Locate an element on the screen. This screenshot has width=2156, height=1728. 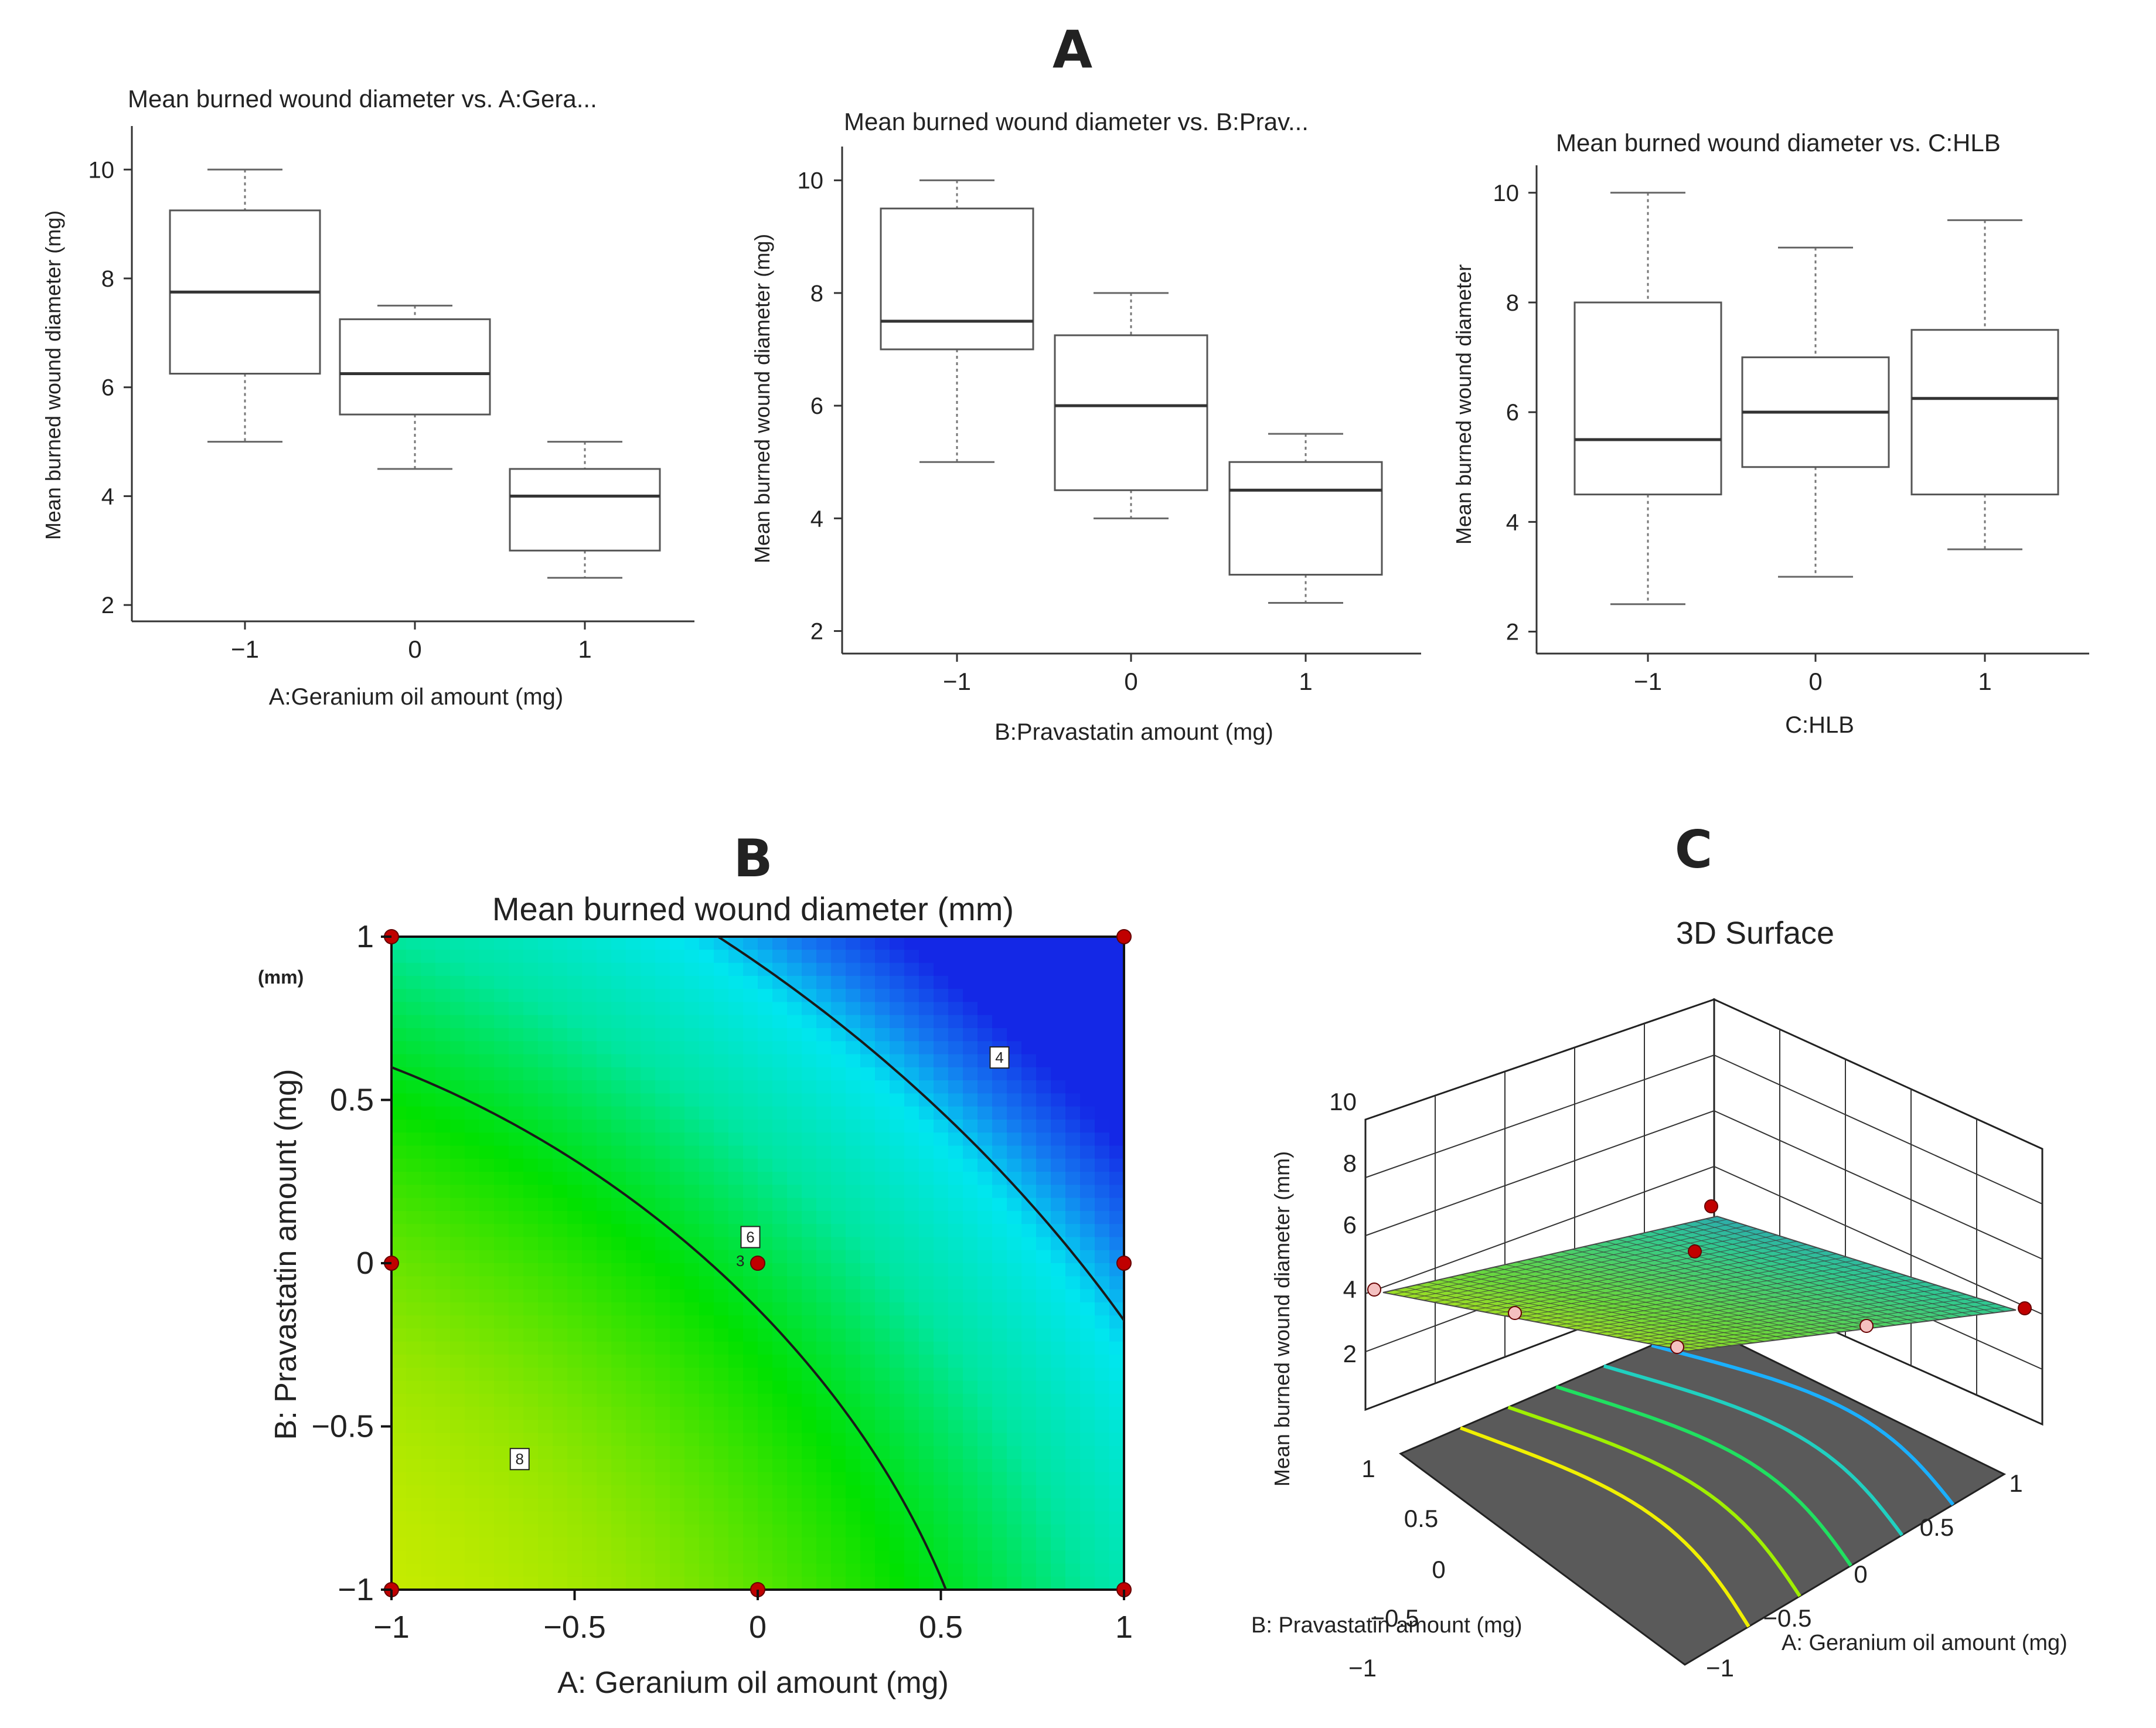
y-tick-label: 6 is located at coordinates (107, 388).